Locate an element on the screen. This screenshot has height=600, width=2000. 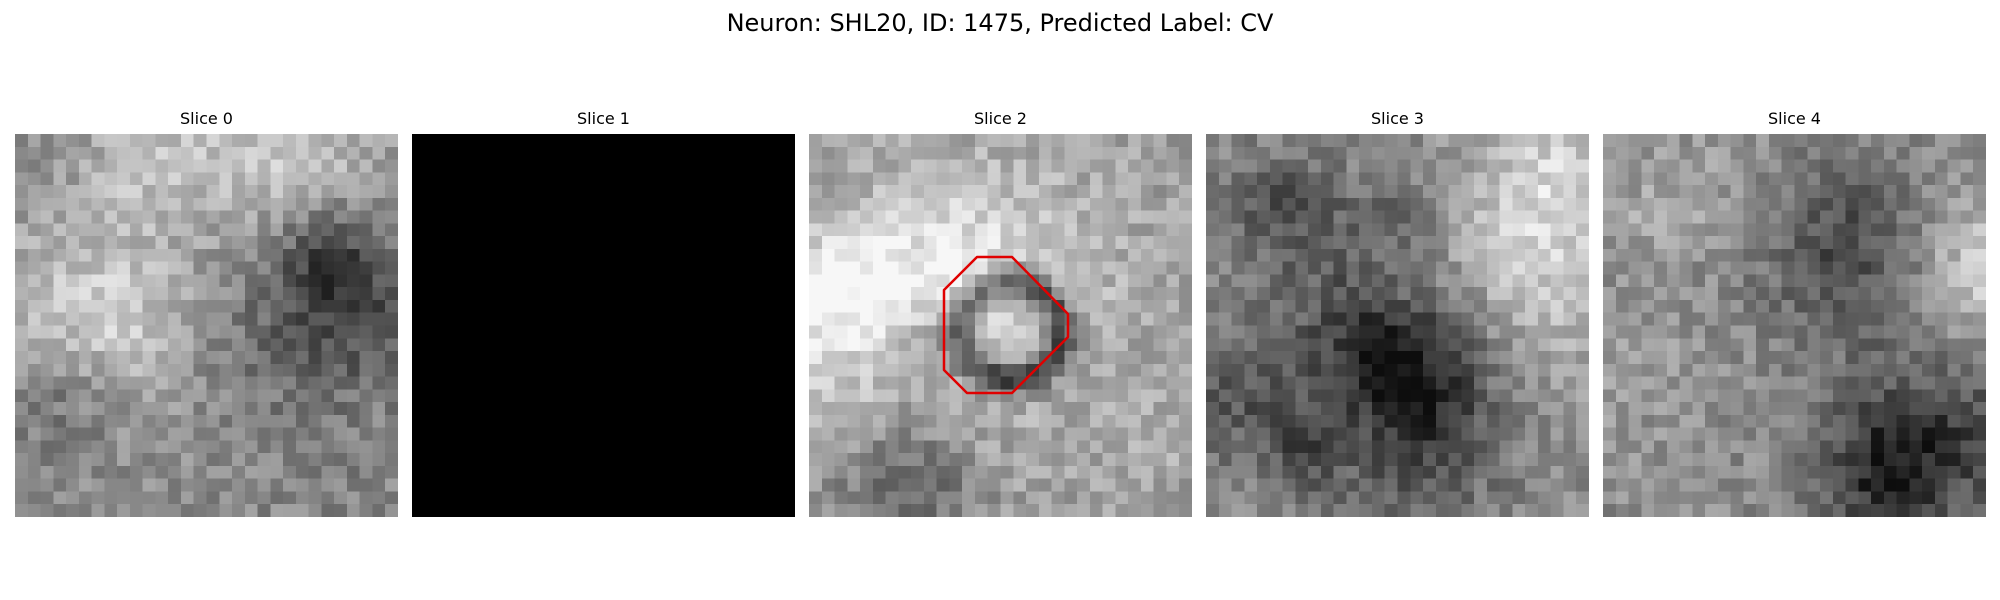
slice-3-canvas is located at coordinates (1397, 325).